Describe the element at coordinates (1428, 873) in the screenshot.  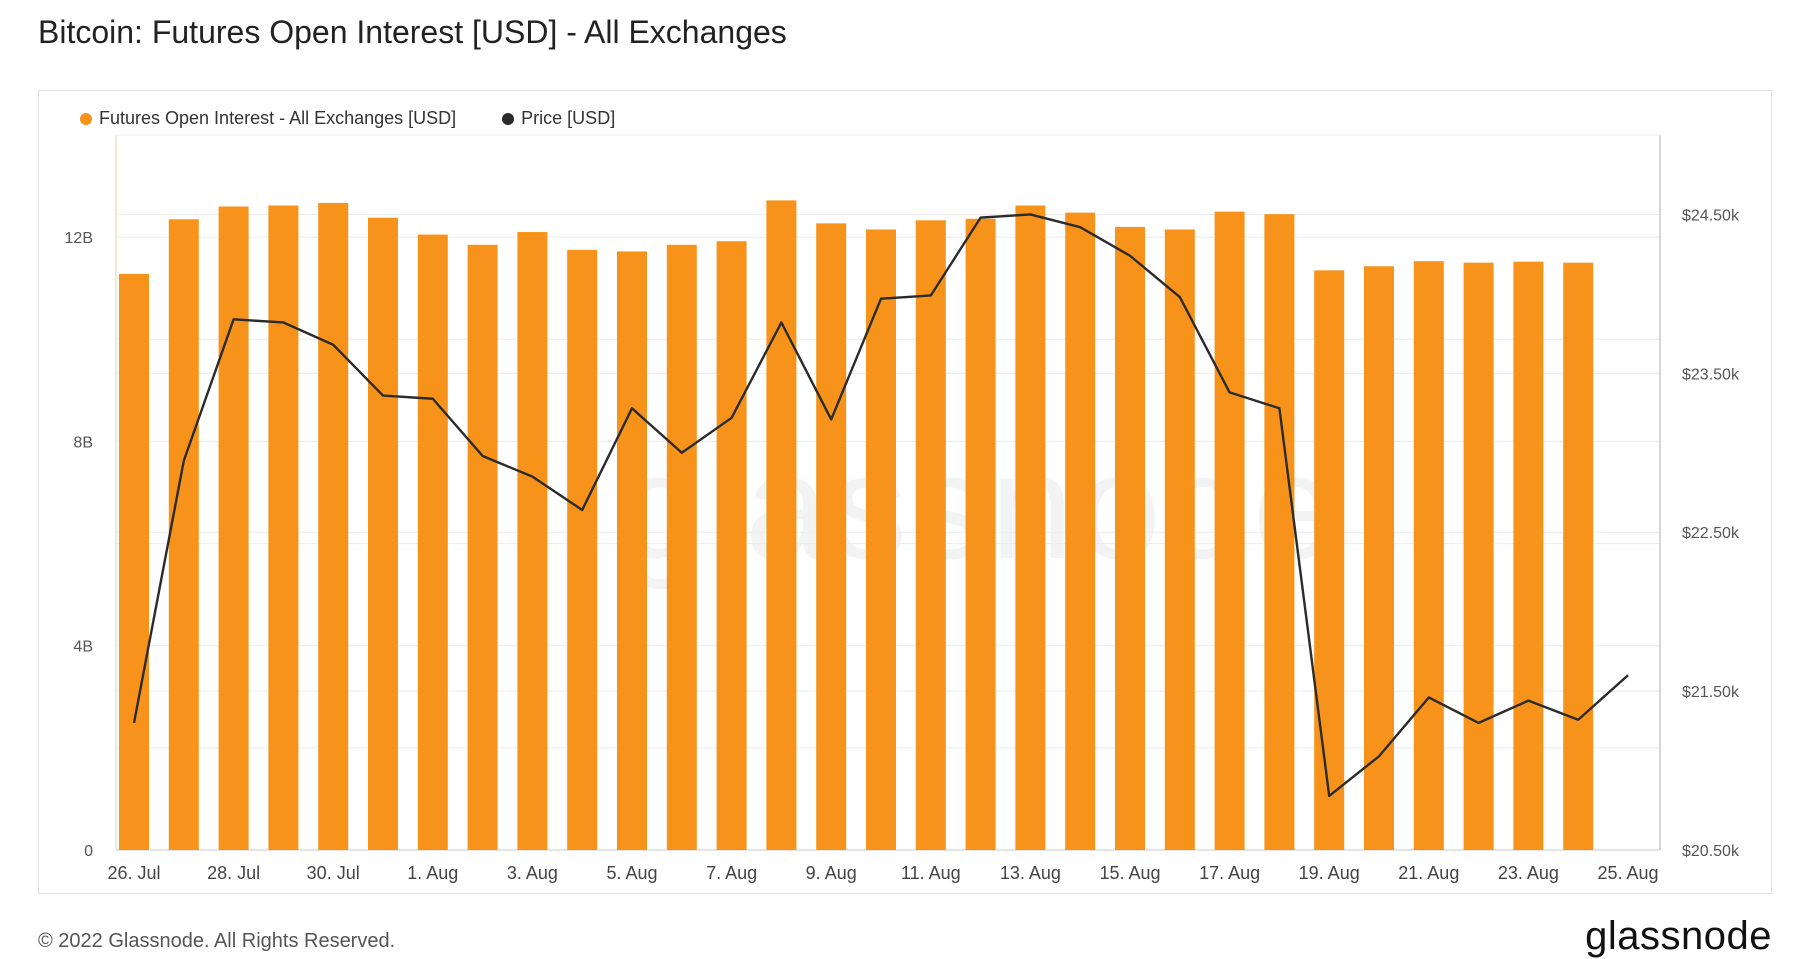
I see `x-axis-tick-label: 21. Aug` at that location.